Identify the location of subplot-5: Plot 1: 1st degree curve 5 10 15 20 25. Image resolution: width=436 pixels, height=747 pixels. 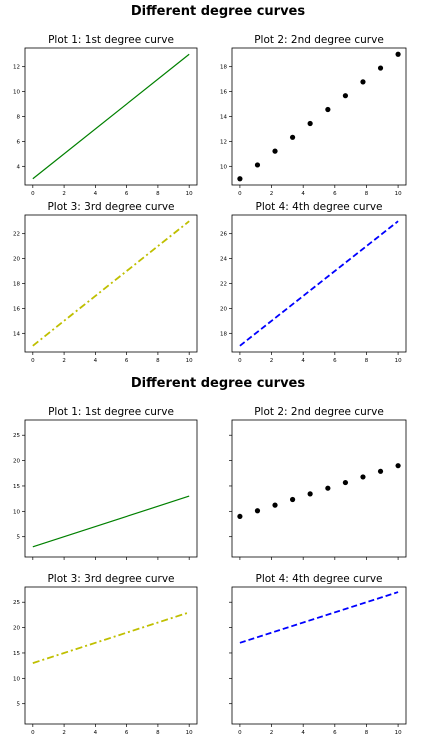
(105, 483).